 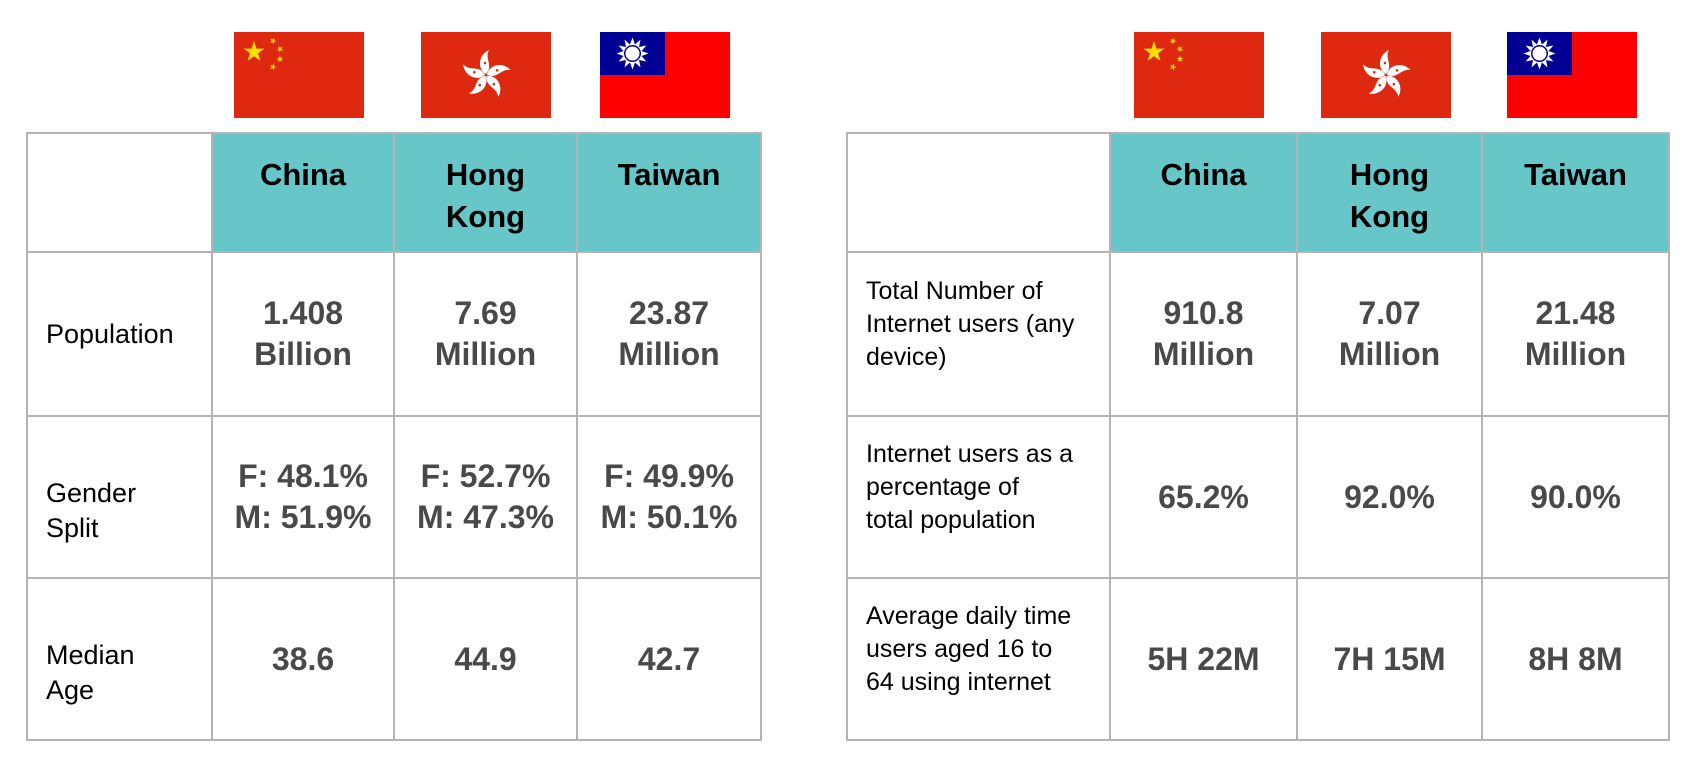 I want to click on row-label-median-age: Median Age, so click(x=119, y=659).